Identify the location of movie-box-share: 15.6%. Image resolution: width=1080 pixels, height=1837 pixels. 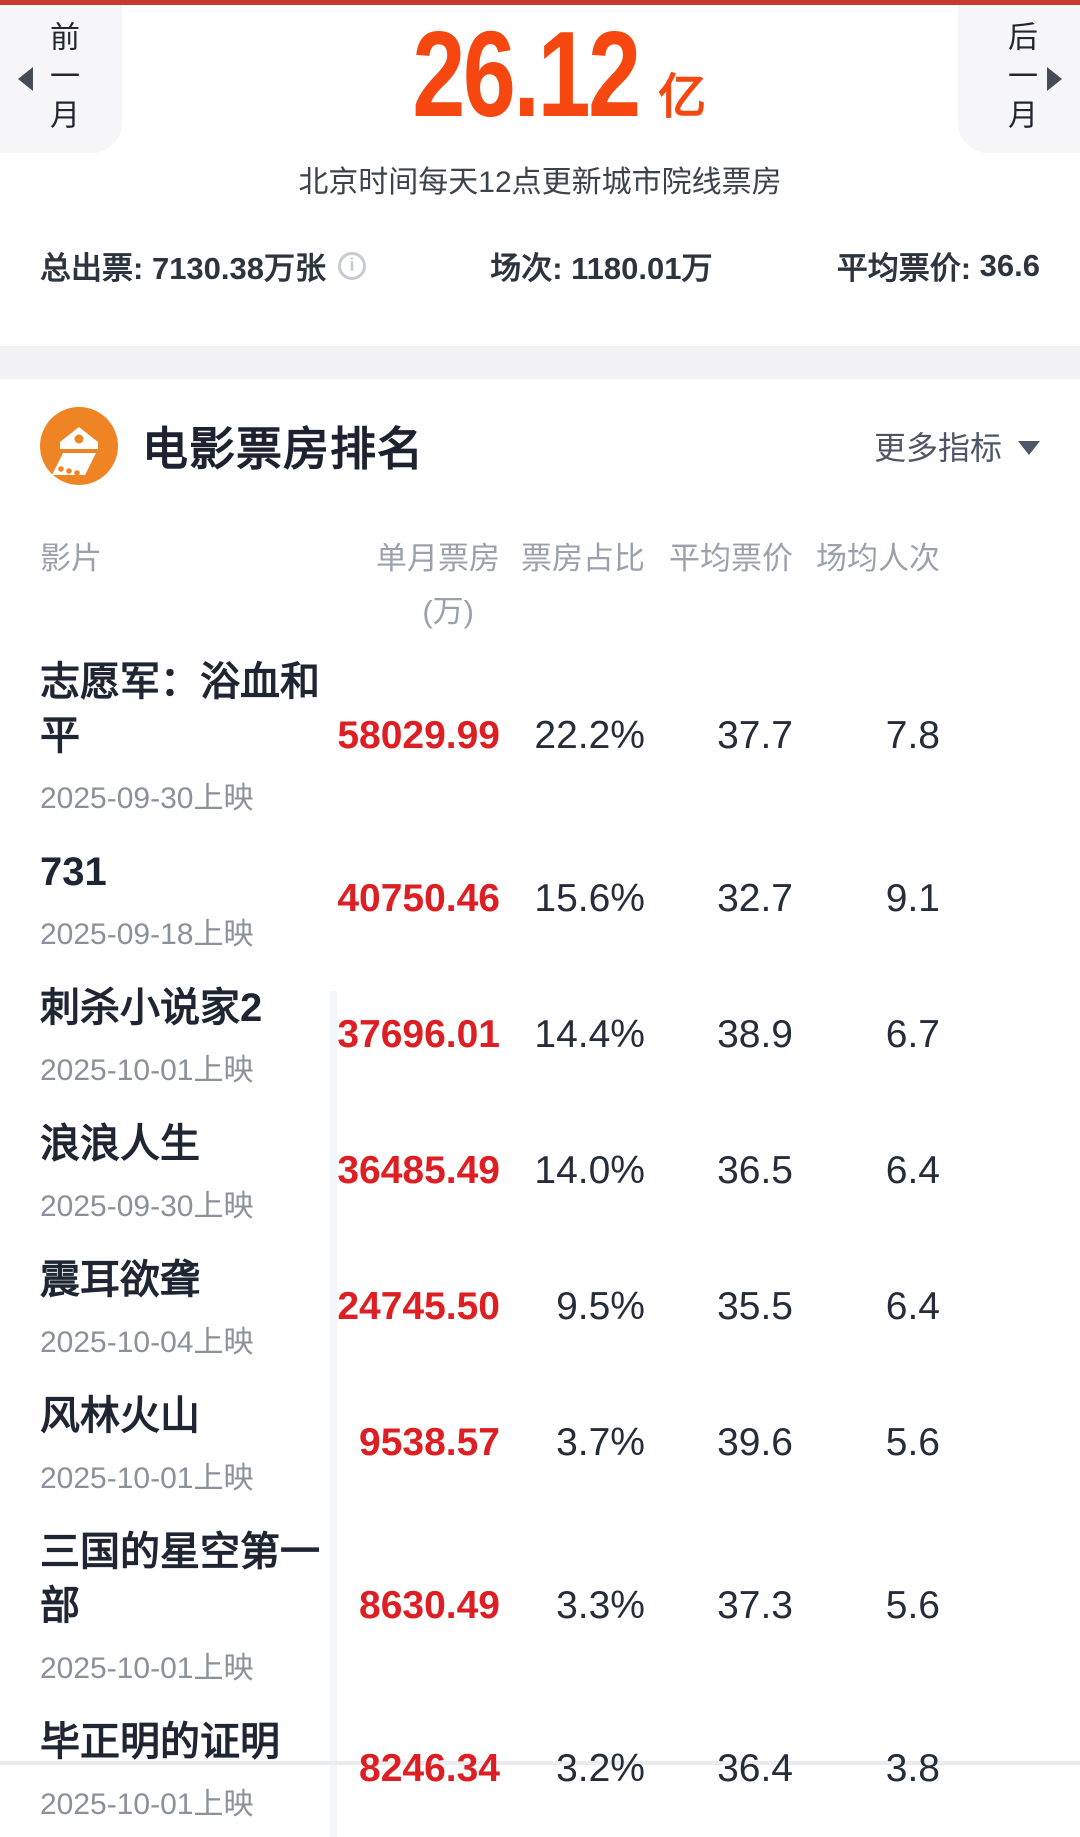
(589, 898).